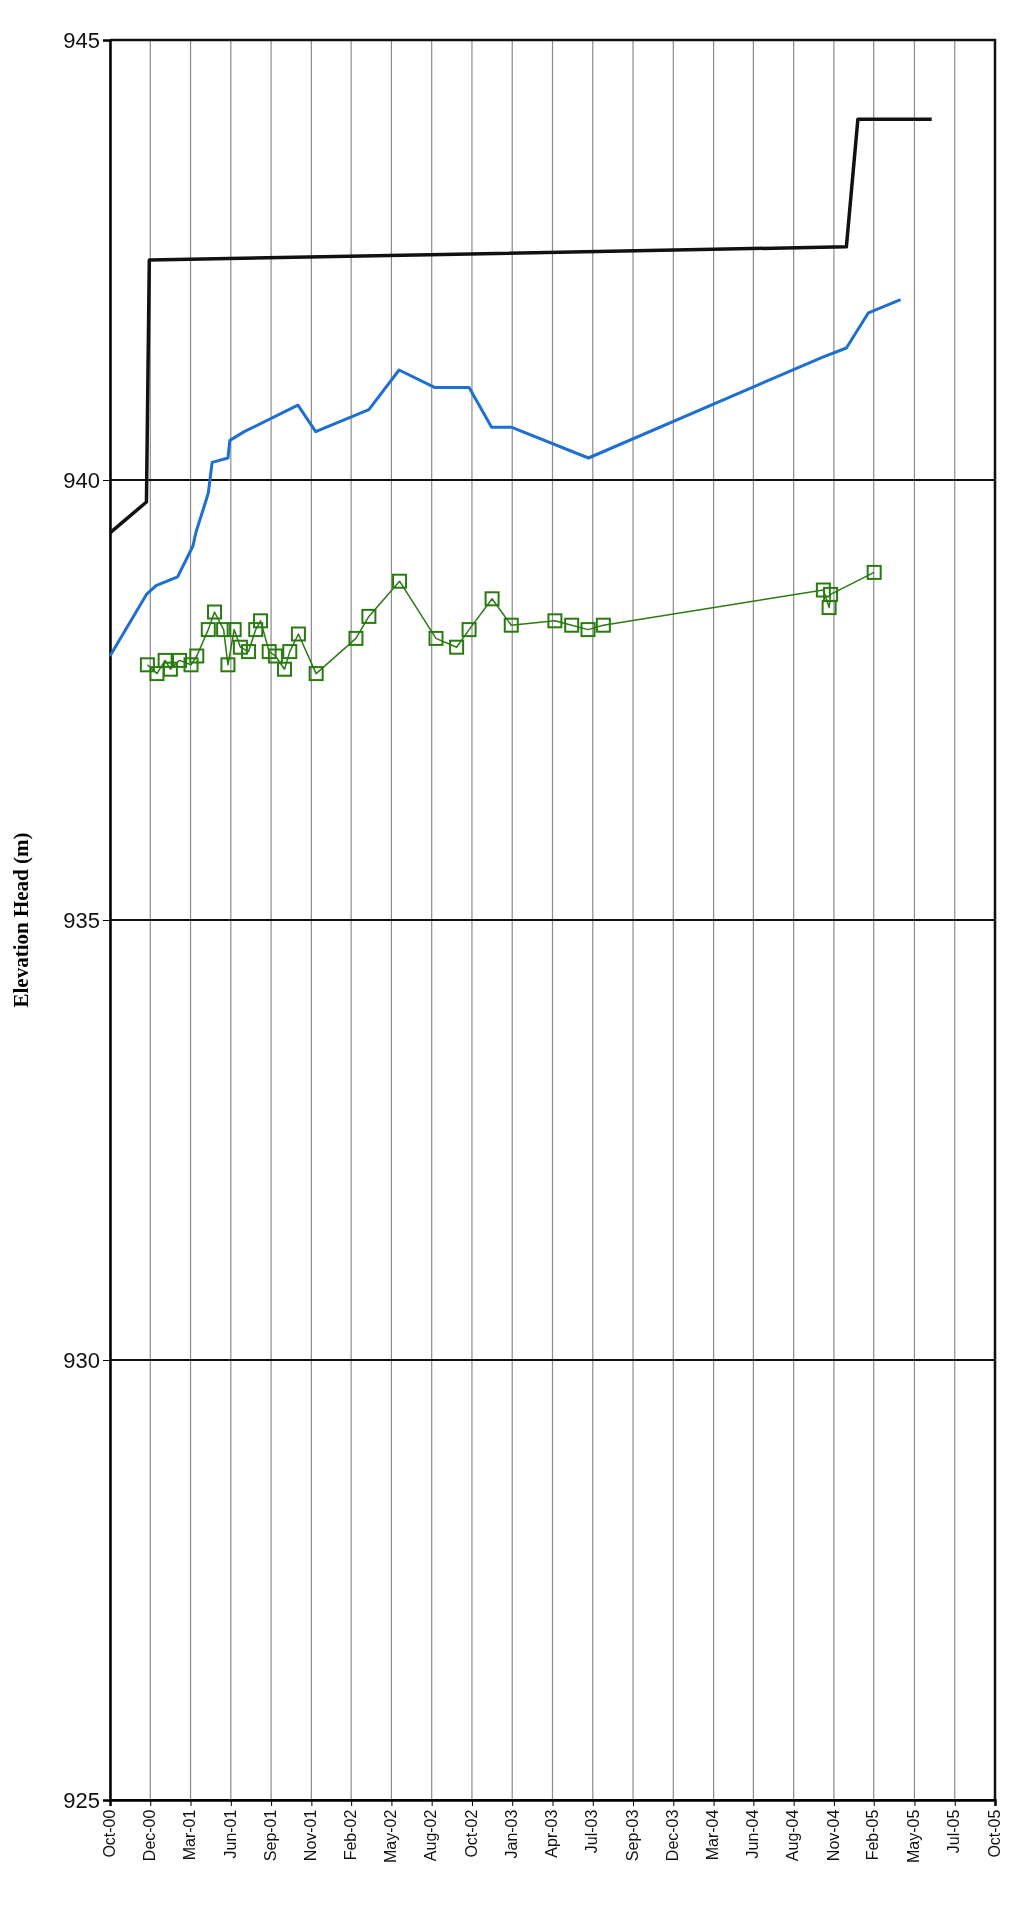  Describe the element at coordinates (190, 1835) in the screenshot. I see `x-tick-label: Mar-01` at that location.